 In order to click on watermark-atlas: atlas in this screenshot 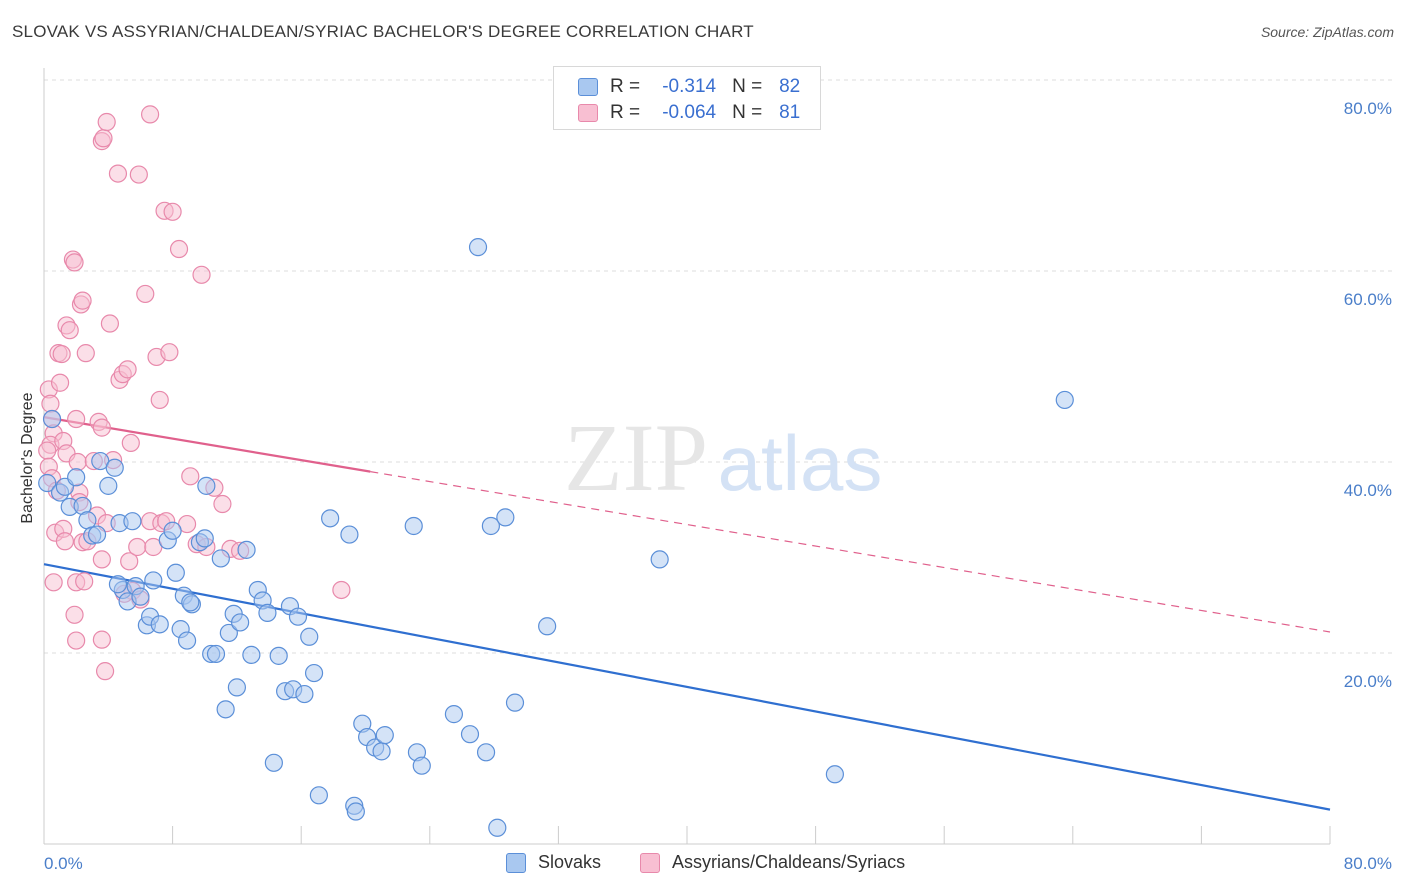, I will do `click(800, 463)`.